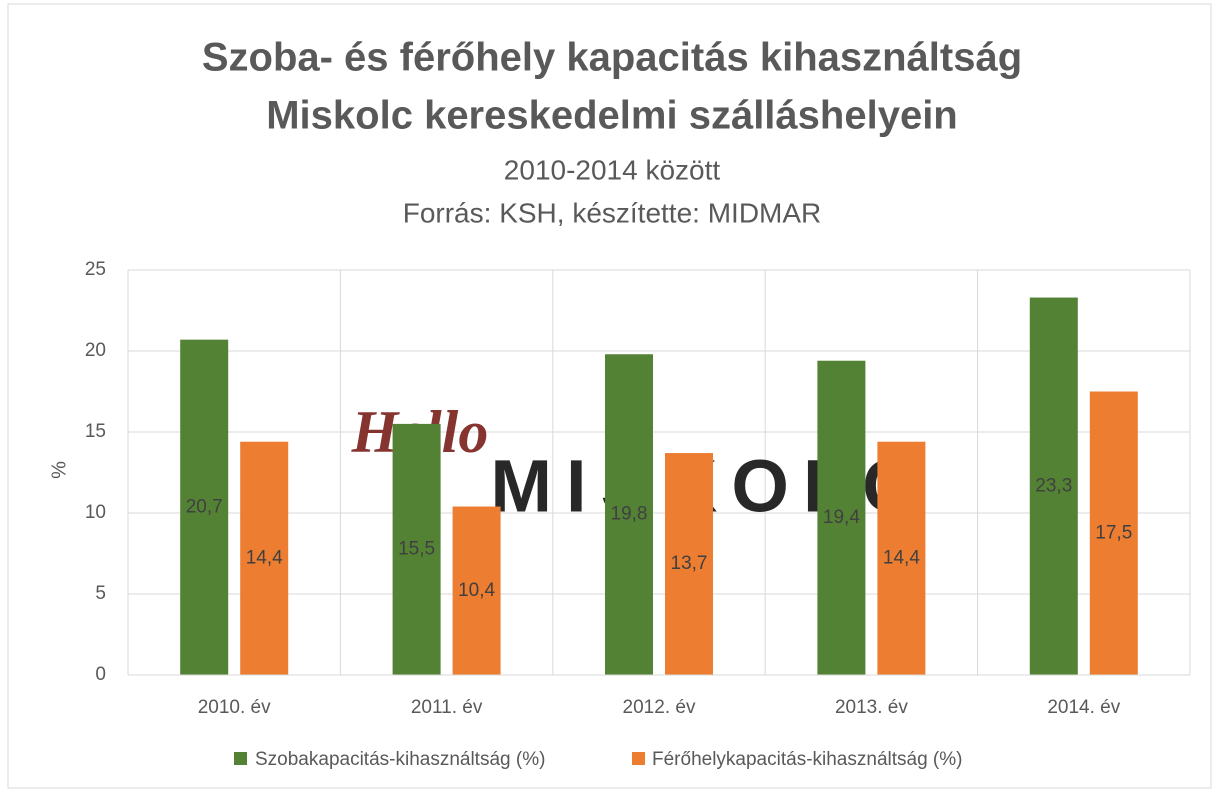 This screenshot has width=1217, height=794. What do you see at coordinates (612, 212) in the screenshot?
I see `chart-subtitle: Forrás: KSH, készítette: MIDMAR` at bounding box center [612, 212].